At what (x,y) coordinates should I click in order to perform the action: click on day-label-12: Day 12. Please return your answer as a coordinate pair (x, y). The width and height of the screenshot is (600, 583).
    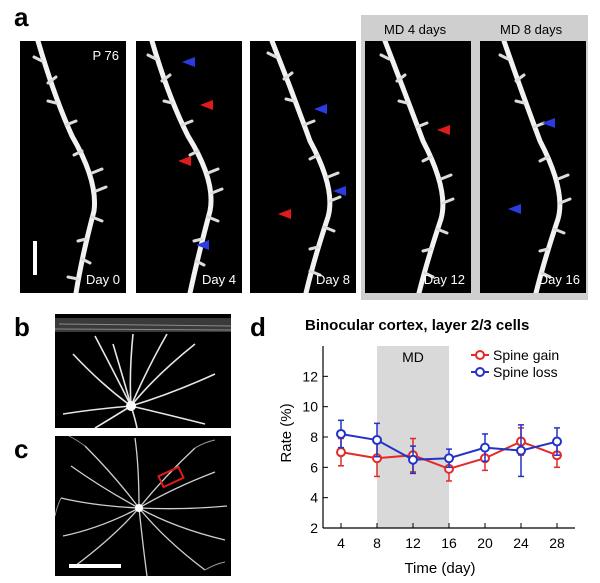
    Looking at the image, I should click on (444, 279).